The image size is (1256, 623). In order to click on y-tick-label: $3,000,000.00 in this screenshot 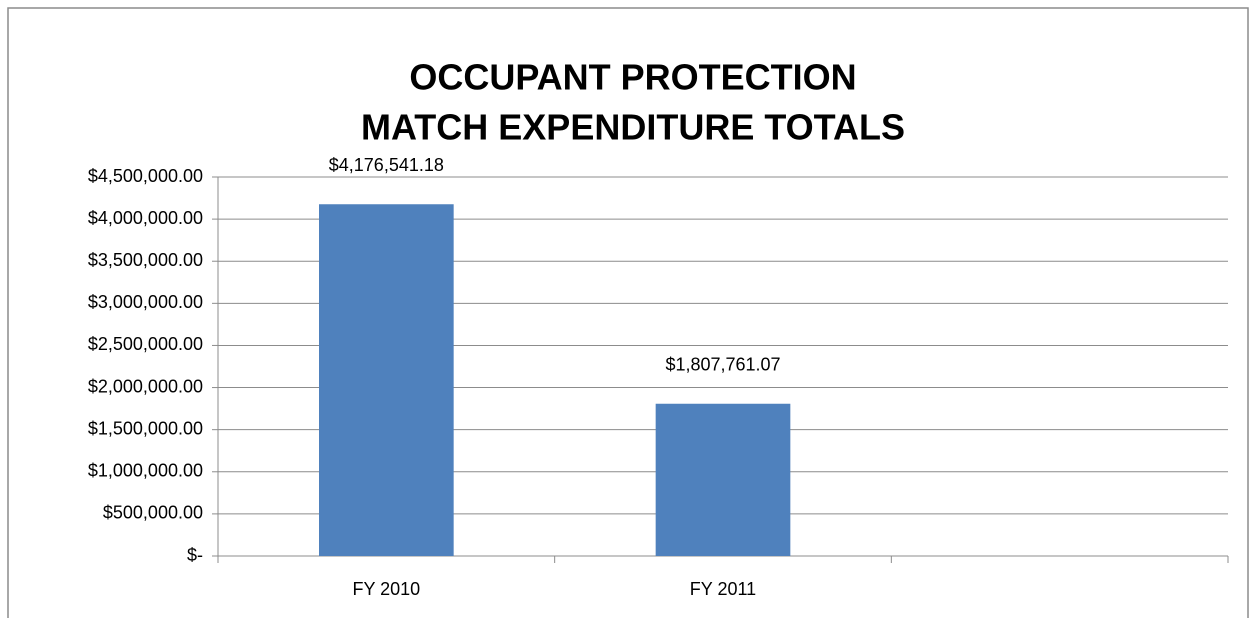, I will do `click(145, 302)`.